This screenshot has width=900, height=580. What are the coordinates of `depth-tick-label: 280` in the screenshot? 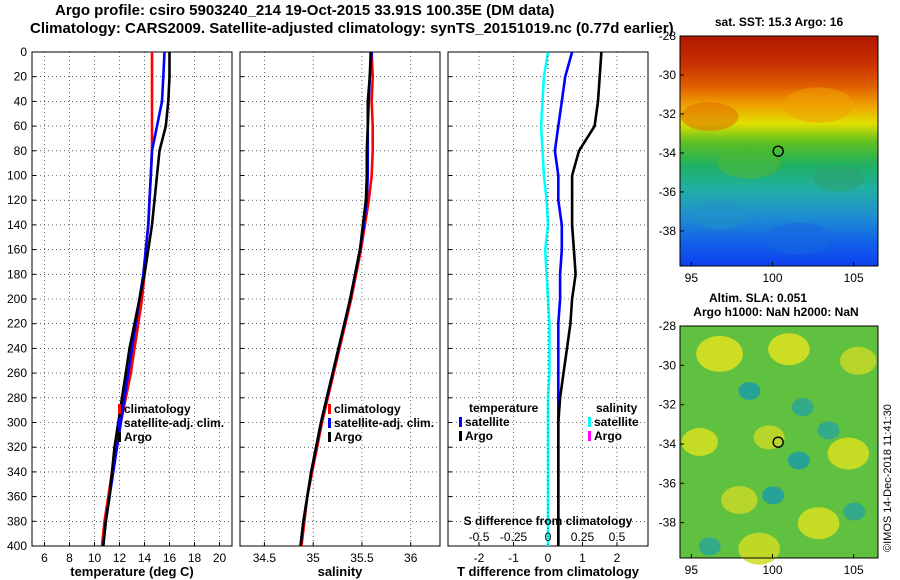 It's located at (17, 398).